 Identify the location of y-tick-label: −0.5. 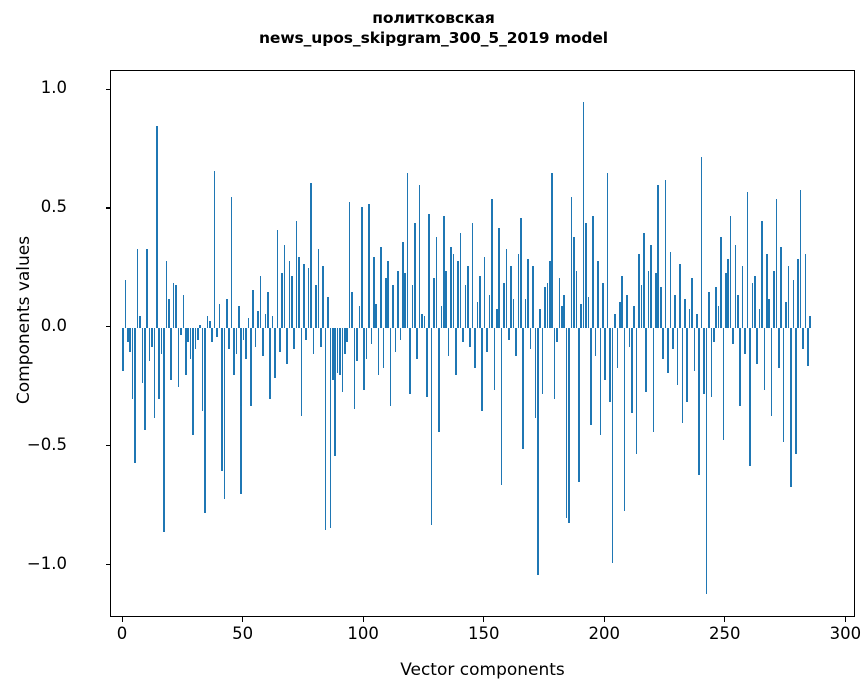
(46, 444).